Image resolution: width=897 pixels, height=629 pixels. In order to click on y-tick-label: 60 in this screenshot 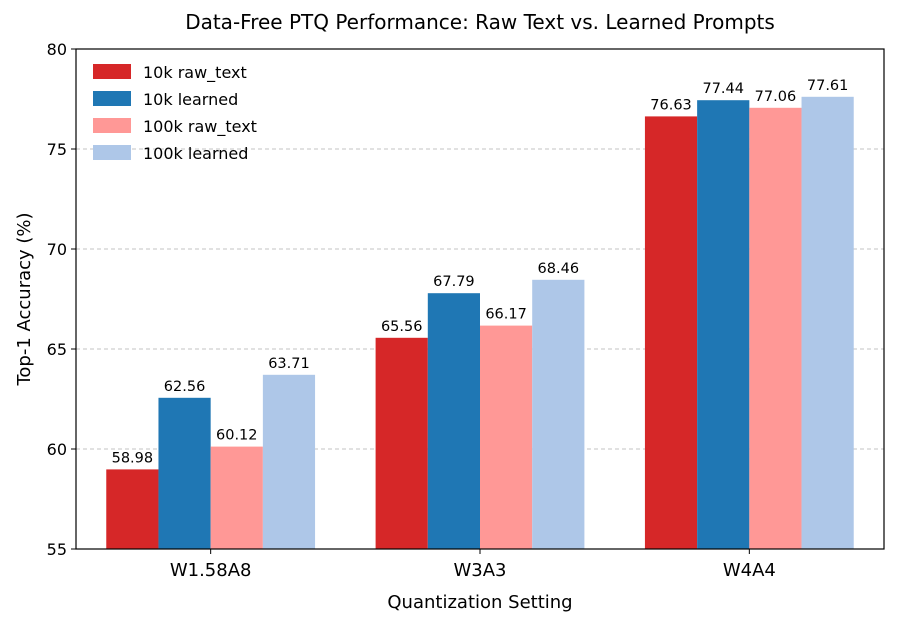, I will do `click(57, 449)`.